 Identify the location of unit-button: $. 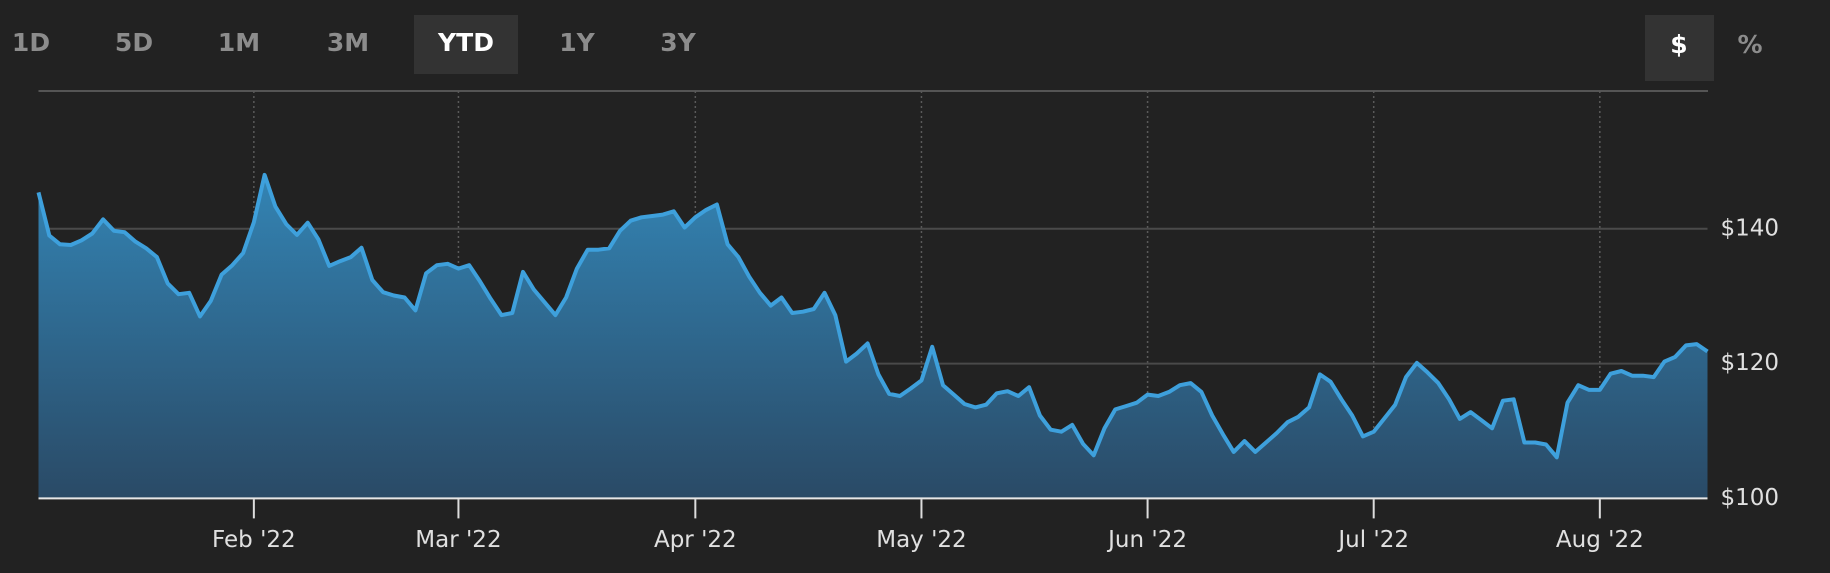
(1678, 44).